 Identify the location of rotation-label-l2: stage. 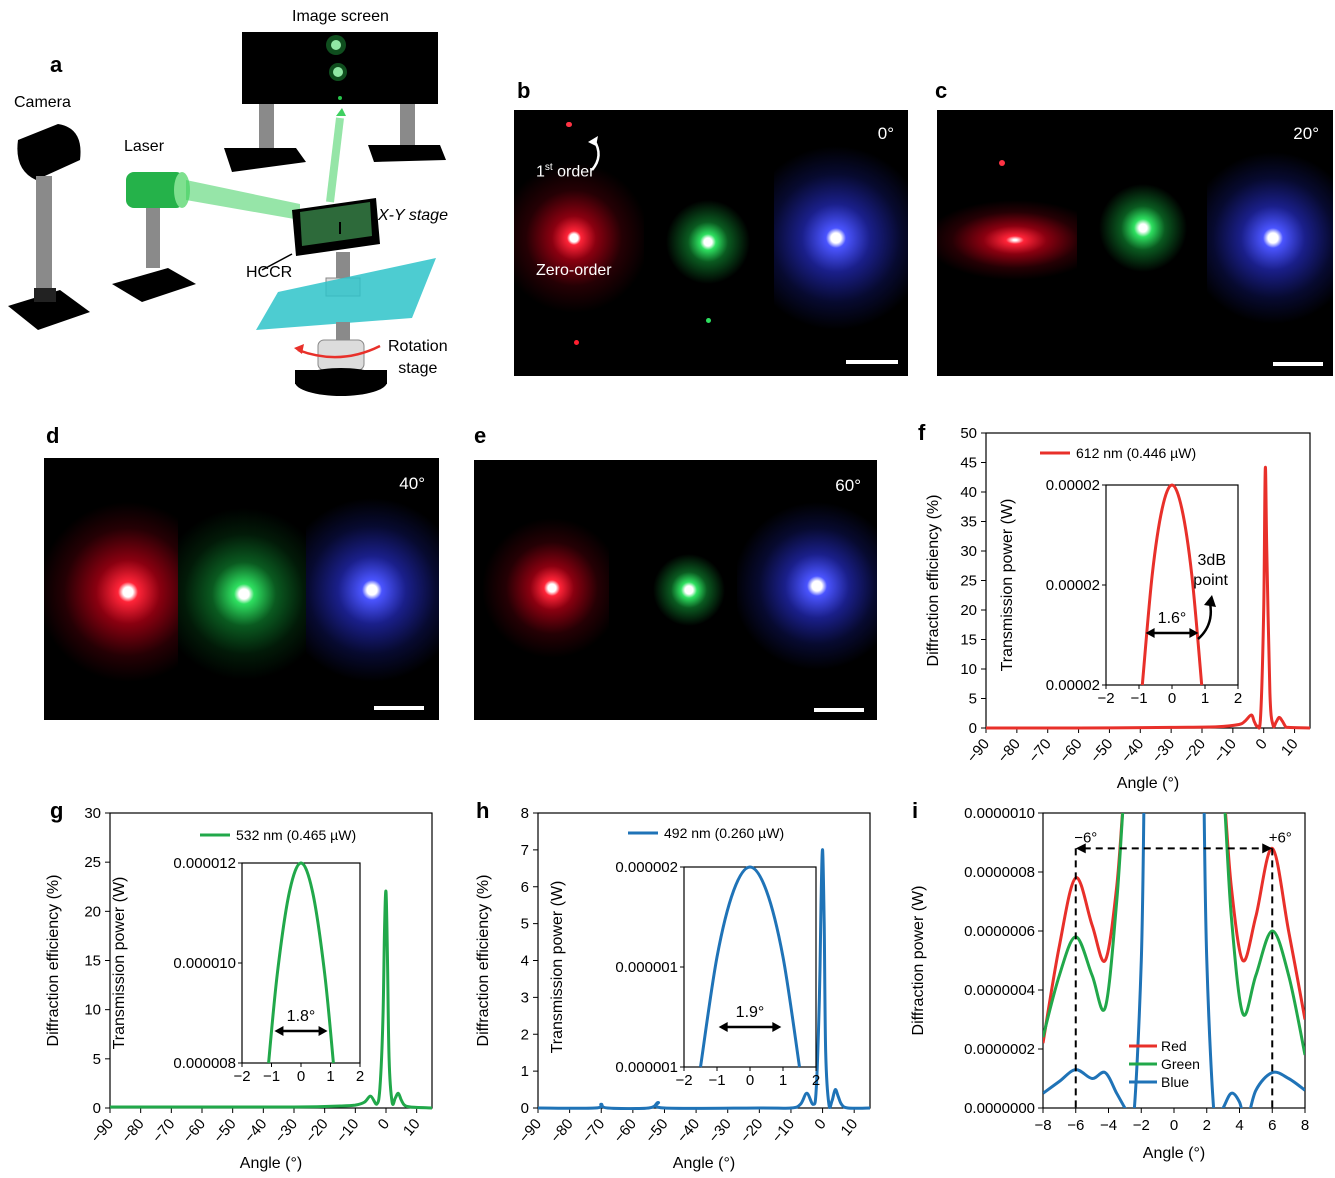
(418, 368).